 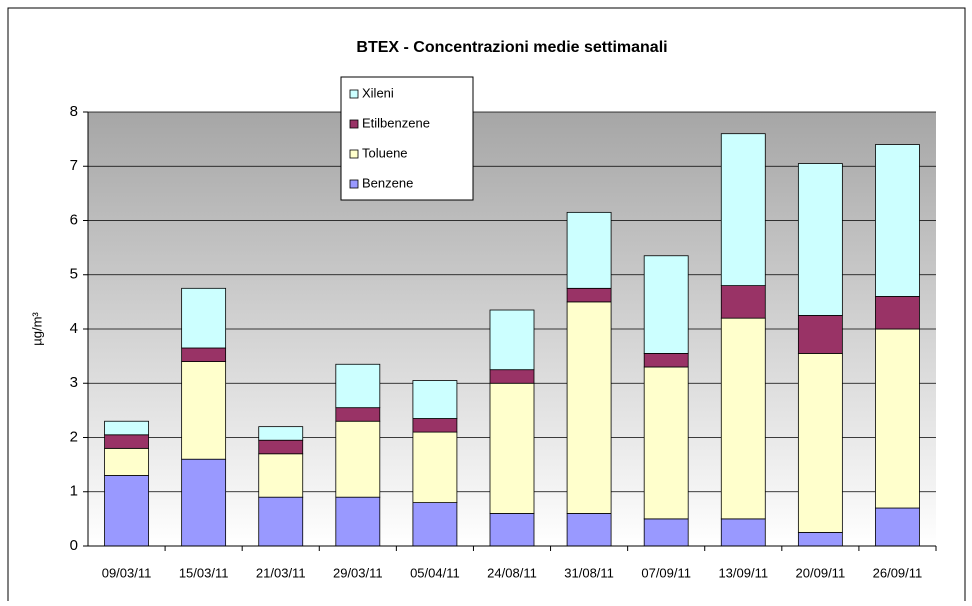 I want to click on y-tick-label: 8, so click(x=74, y=111).